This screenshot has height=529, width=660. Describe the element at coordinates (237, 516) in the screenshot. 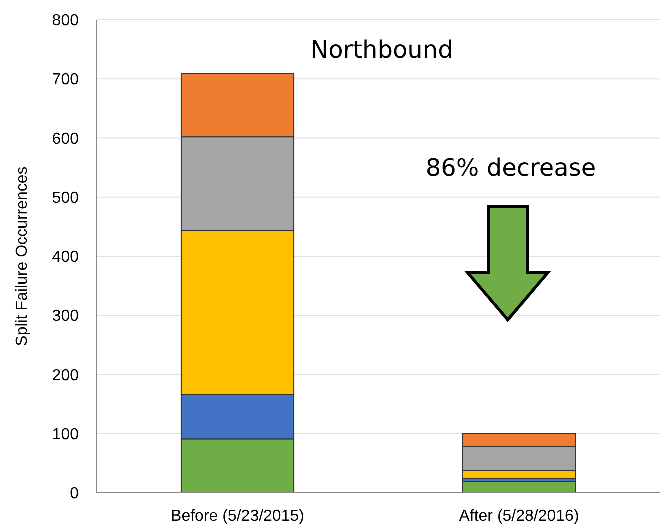

I see `x-tick-label: Before (5/23/2015)` at that location.